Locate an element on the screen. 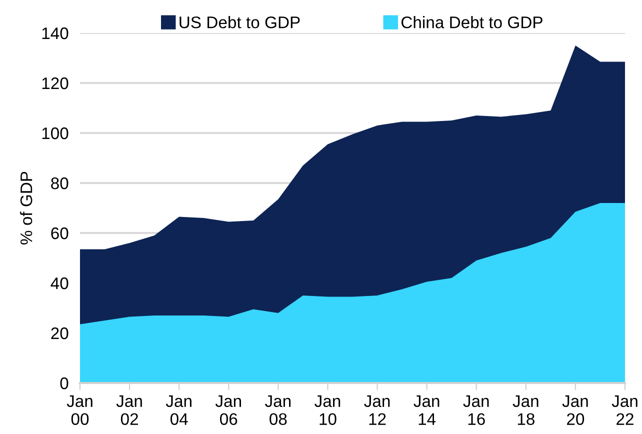 Image resolution: width=642 pixels, height=434 pixels. y-tick-label: 100 is located at coordinates (55, 133).